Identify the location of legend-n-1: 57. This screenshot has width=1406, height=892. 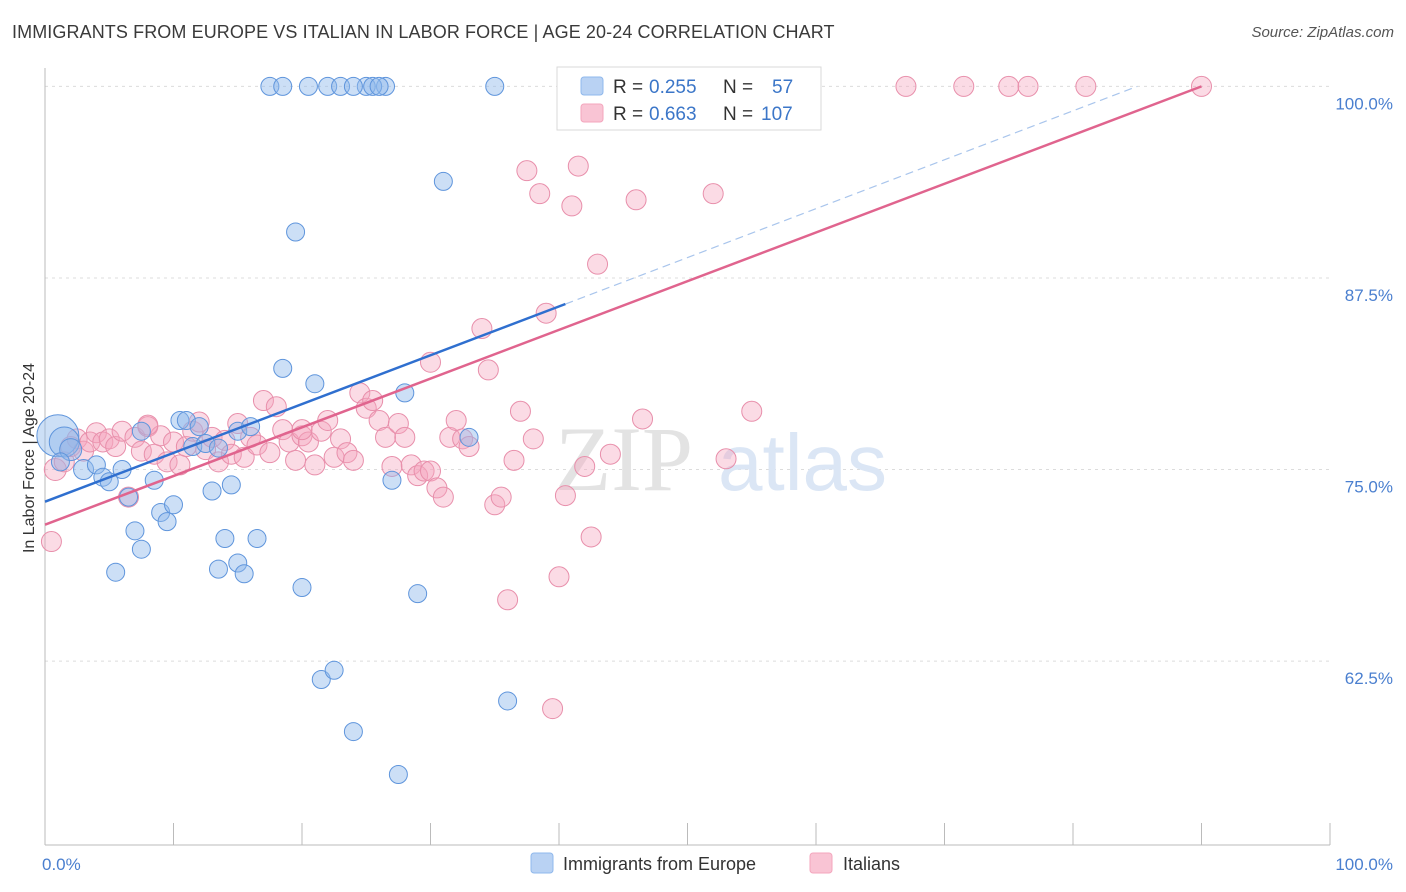
(782, 87).